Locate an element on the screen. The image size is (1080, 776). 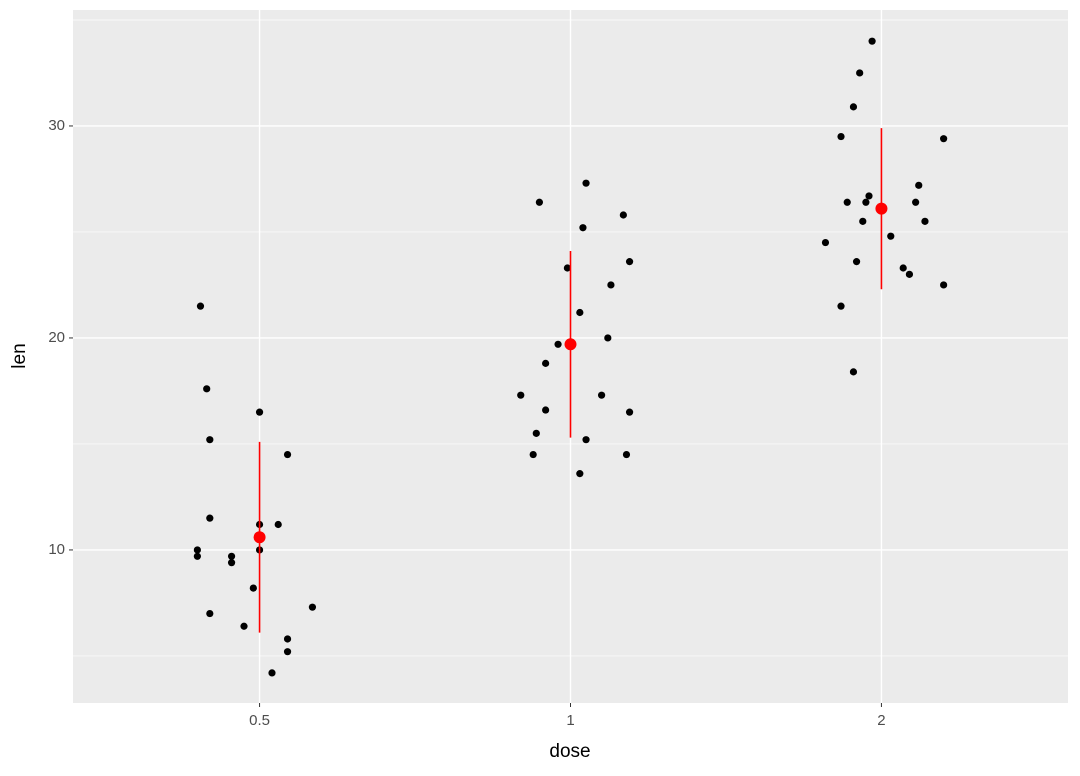
x-tick-label: 2 is located at coordinates (881, 720).